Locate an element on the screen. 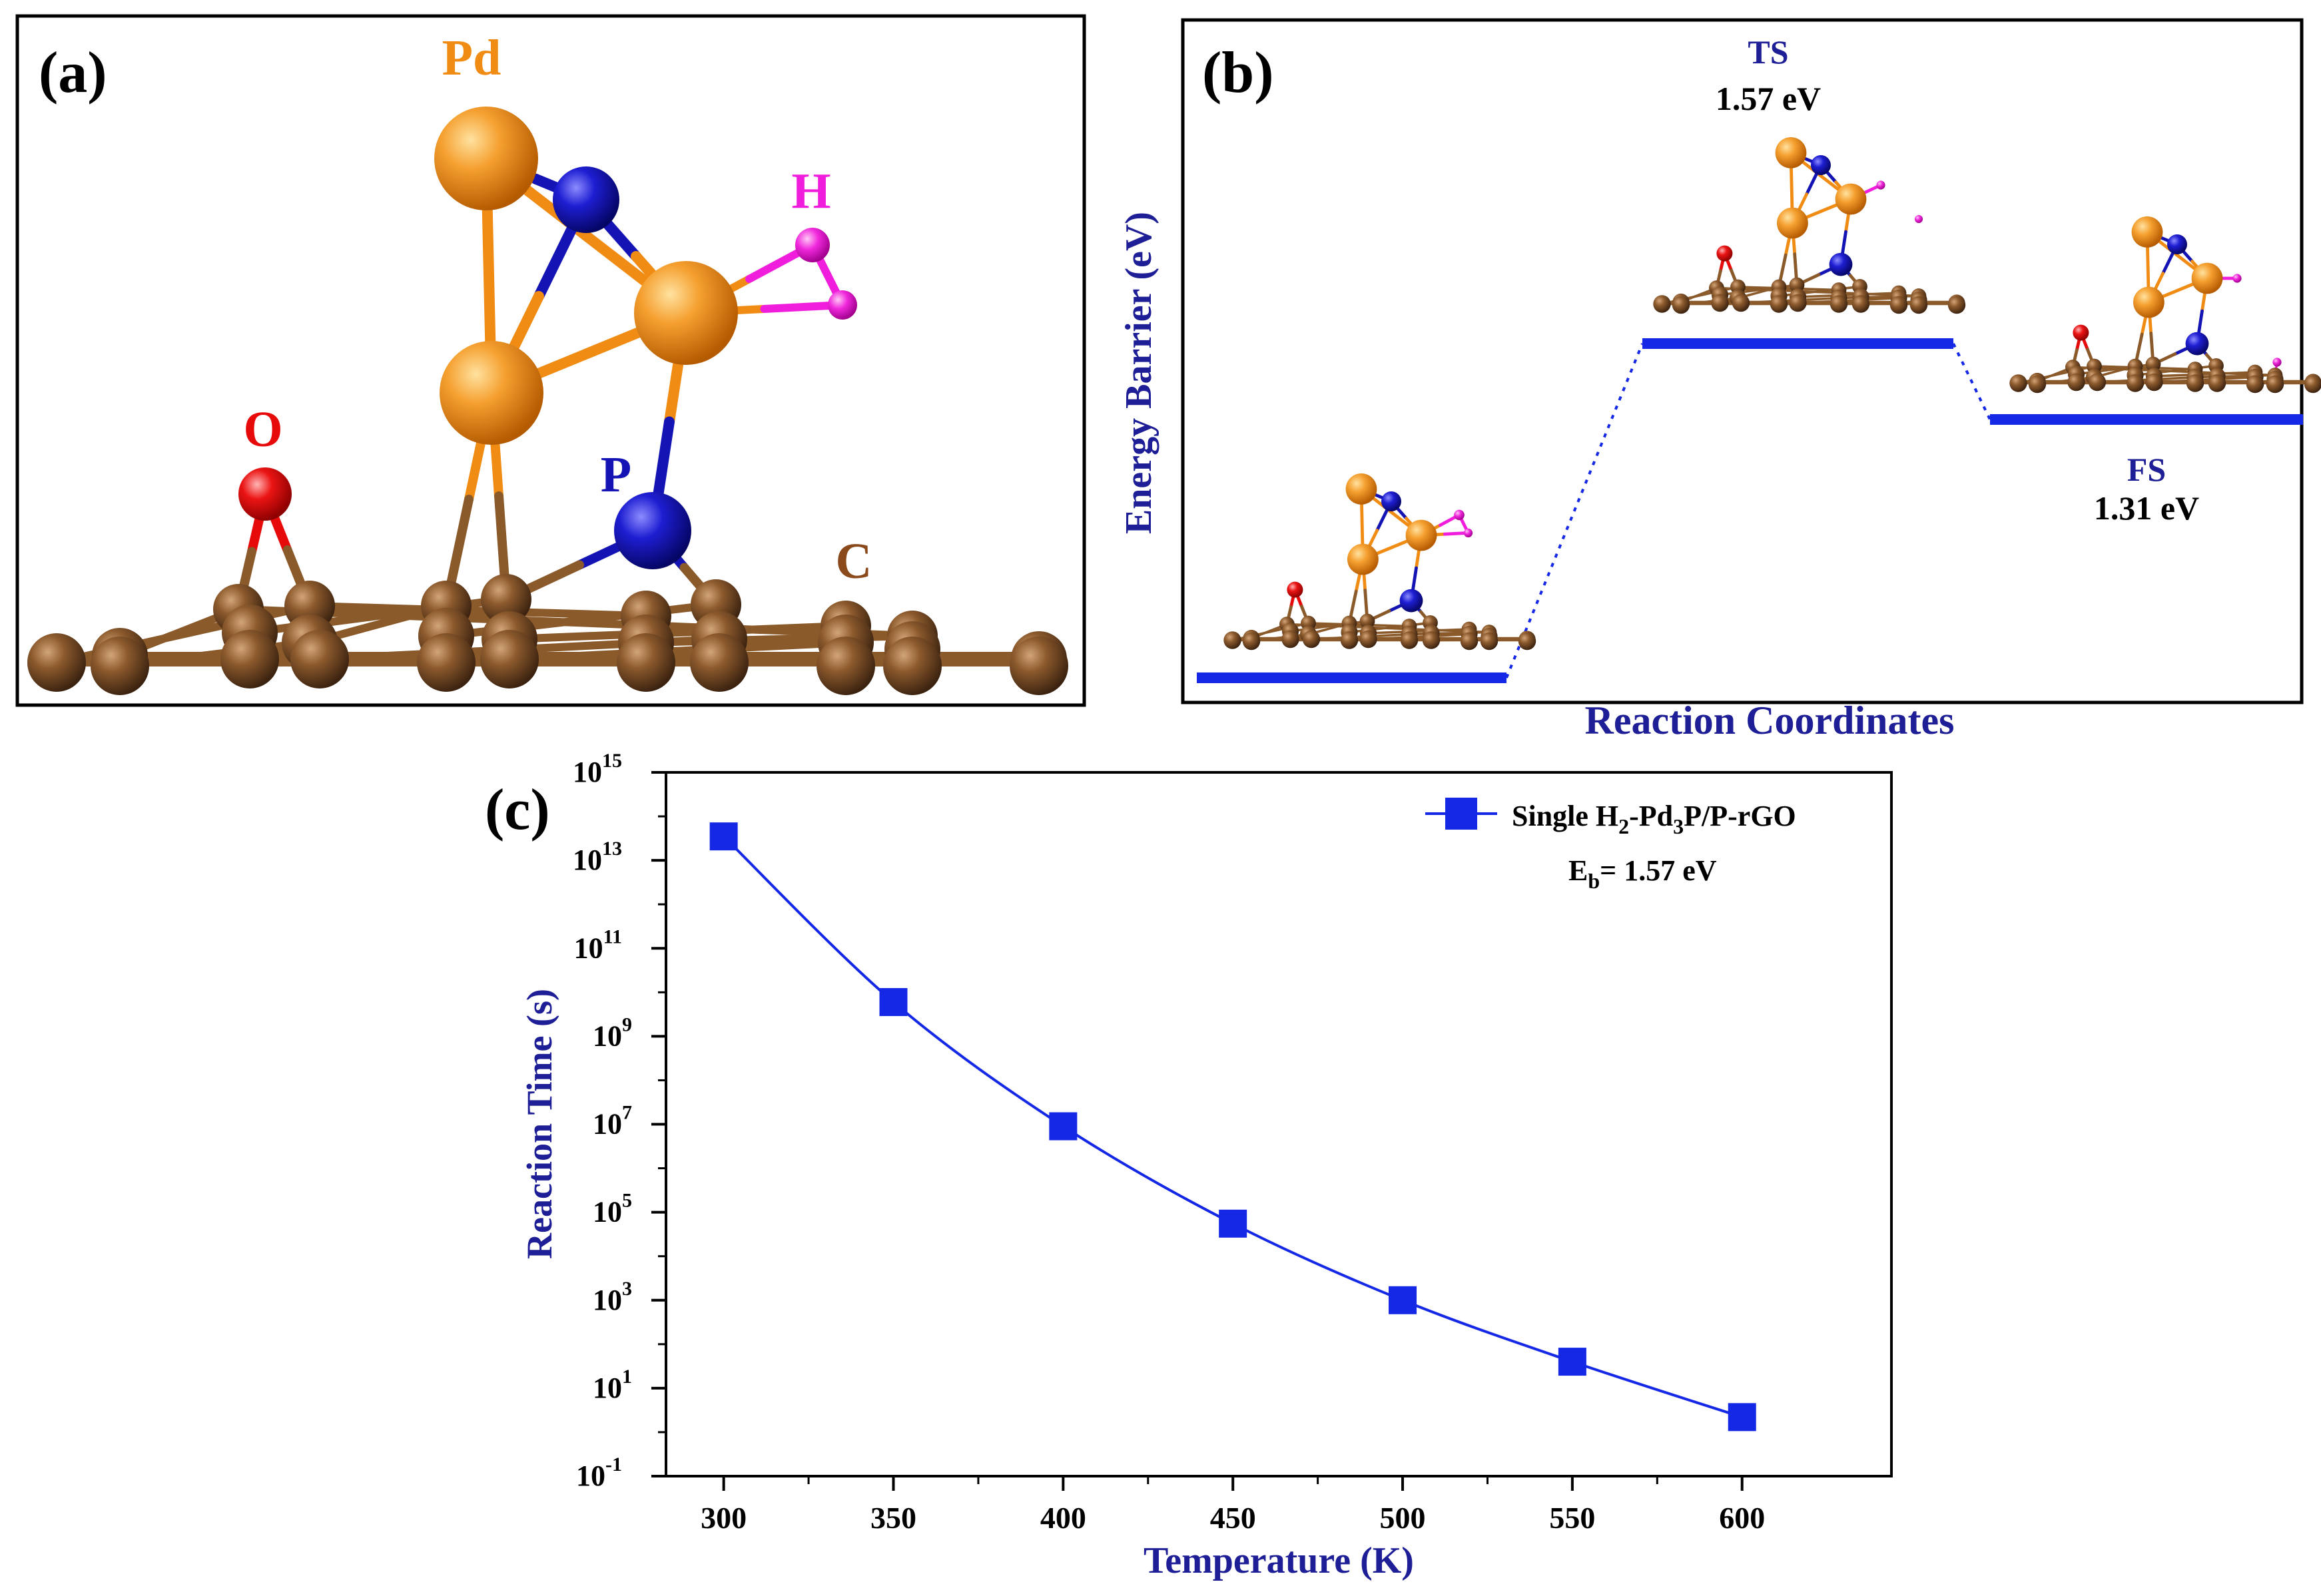 The image size is (2321, 1596). y-tick-label: 10³ is located at coordinates (612, 1297).